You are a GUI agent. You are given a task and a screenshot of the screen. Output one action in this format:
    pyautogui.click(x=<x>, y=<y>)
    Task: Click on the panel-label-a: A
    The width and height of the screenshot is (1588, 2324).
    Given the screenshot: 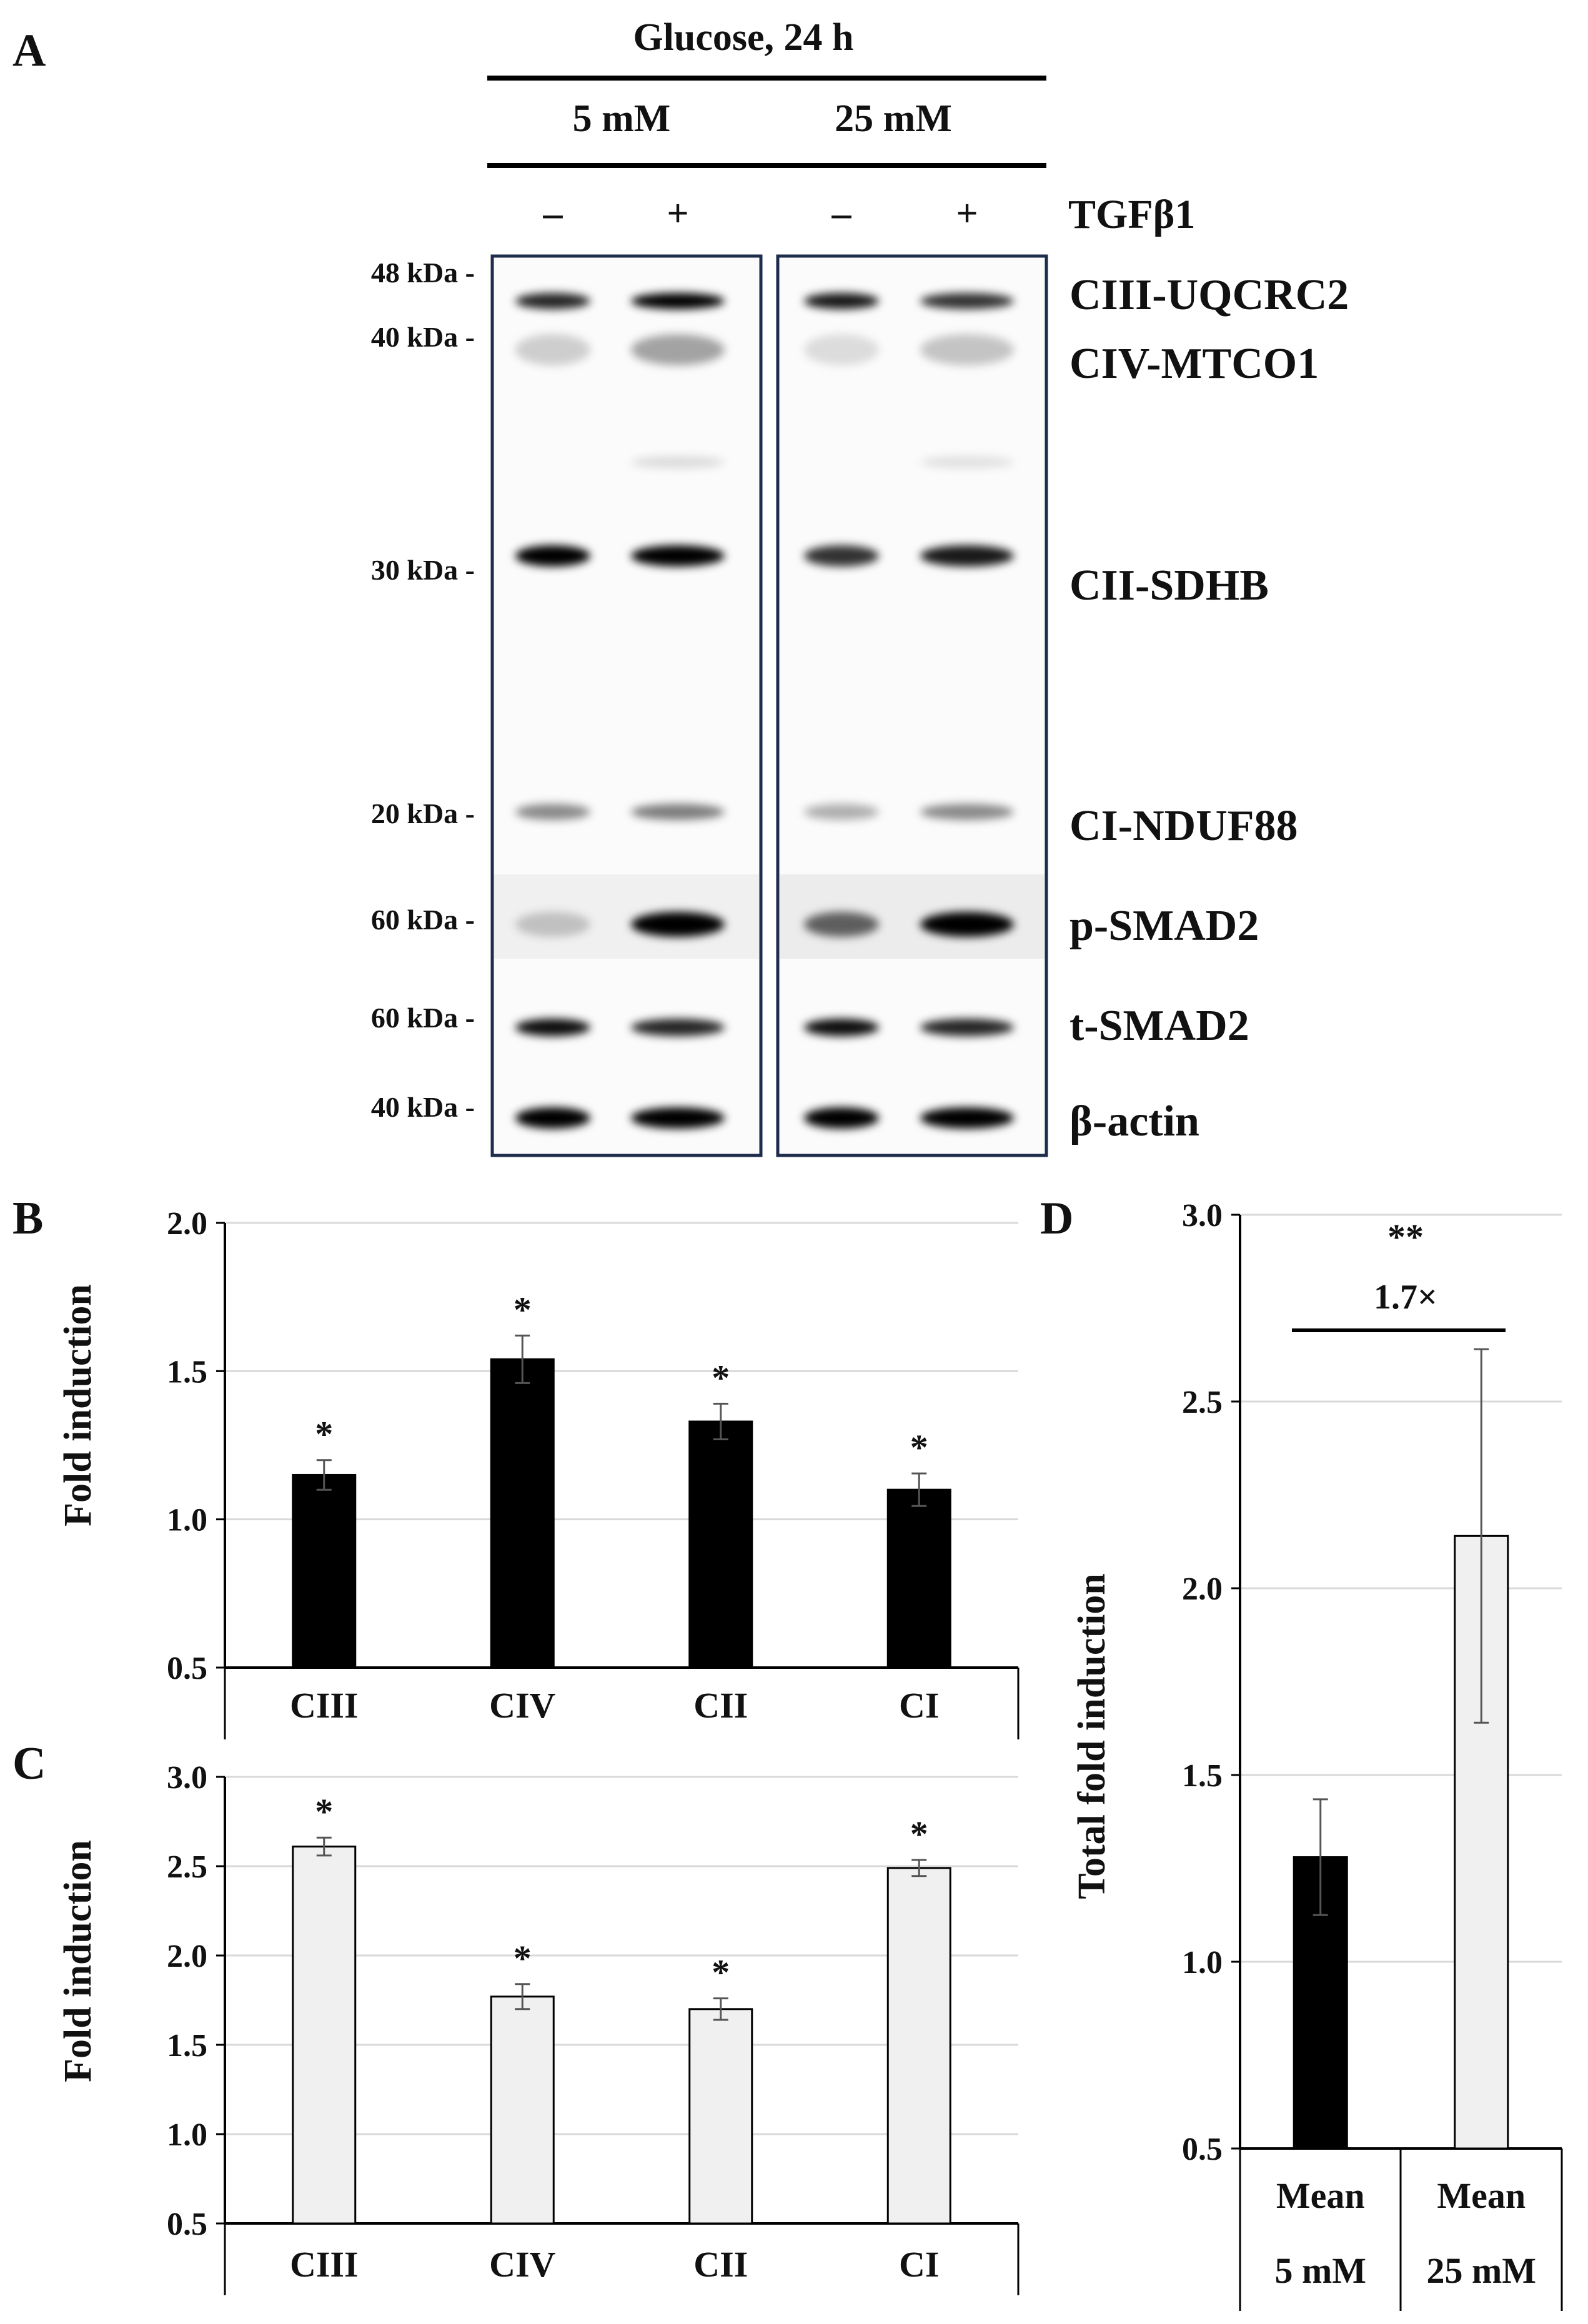 What is the action you would take?
    pyautogui.click(x=29, y=50)
    